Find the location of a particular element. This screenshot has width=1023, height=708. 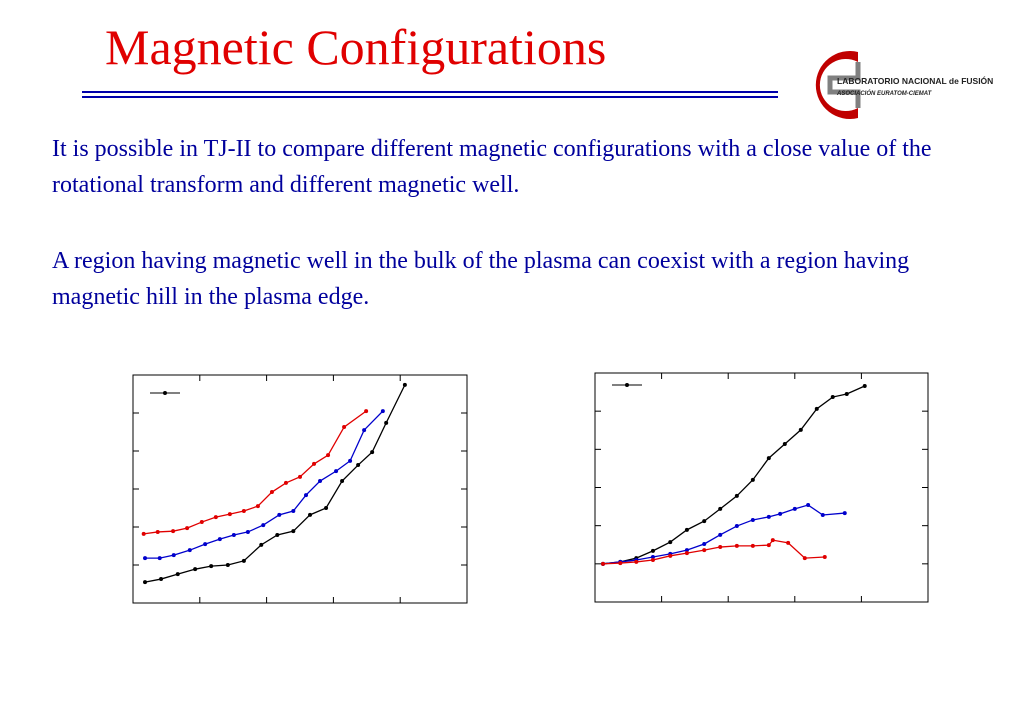

slide-title: Magnetic Configurations is located at coordinates (356, 47).